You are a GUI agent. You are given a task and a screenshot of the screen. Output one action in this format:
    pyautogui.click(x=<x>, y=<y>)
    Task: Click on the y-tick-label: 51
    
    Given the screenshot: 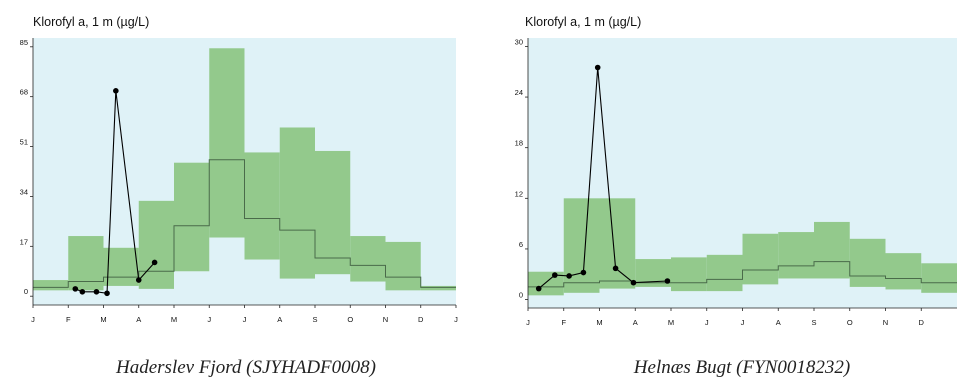 What is the action you would take?
    pyautogui.click(x=24, y=142)
    